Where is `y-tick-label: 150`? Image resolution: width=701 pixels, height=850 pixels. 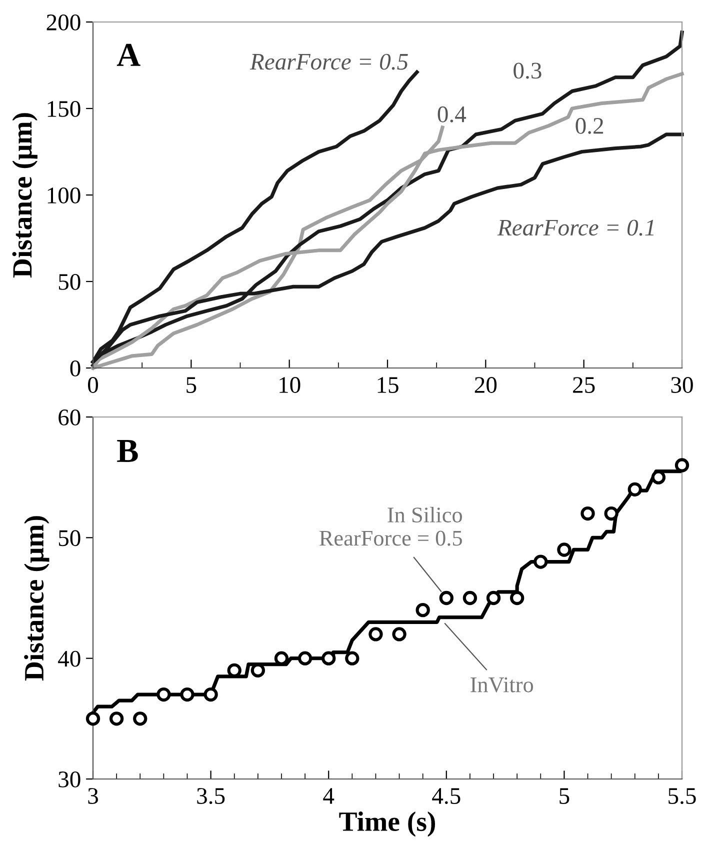 y-tick-label: 150 is located at coordinates (64, 108).